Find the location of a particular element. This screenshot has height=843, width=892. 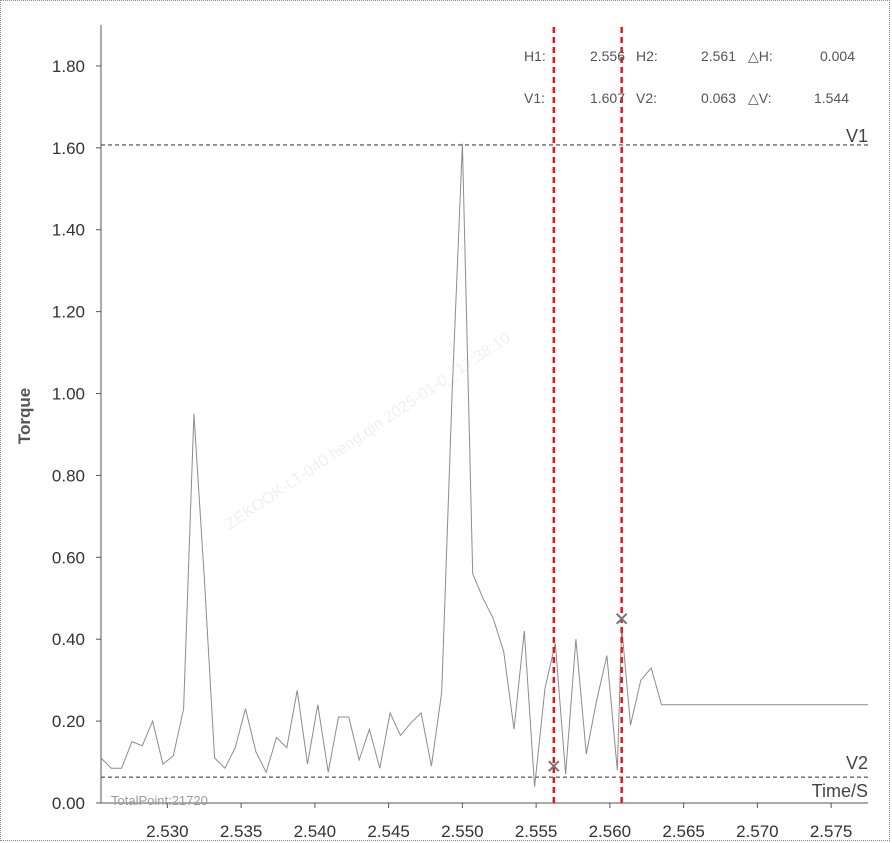

v2-label: V2: is located at coordinates (646, 98).